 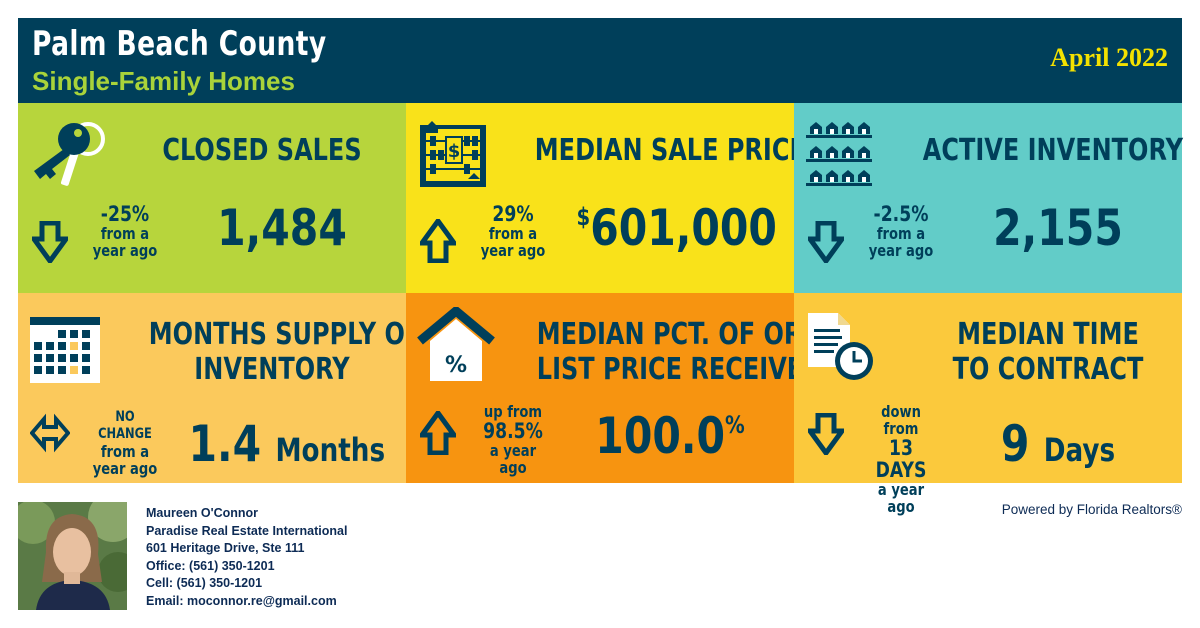 I want to click on house-percent-icon: %, so click(x=456, y=344).